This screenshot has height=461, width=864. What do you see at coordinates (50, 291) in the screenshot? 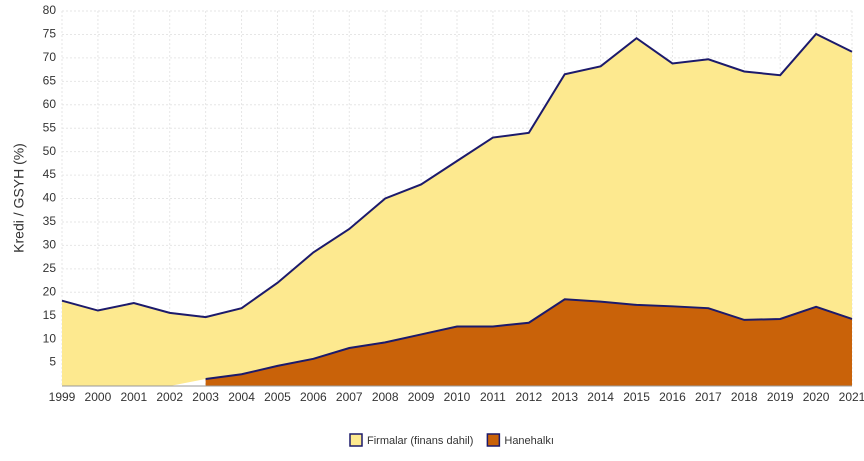
I see `y-tick-label: 20` at bounding box center [50, 291].